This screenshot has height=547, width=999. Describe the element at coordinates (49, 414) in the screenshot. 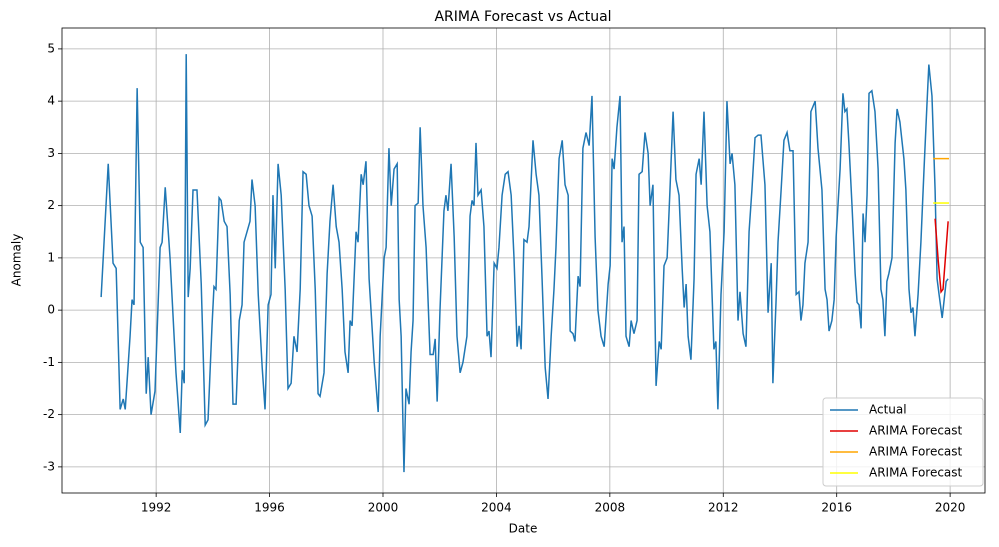

I see `y-tick-label: -2` at that location.